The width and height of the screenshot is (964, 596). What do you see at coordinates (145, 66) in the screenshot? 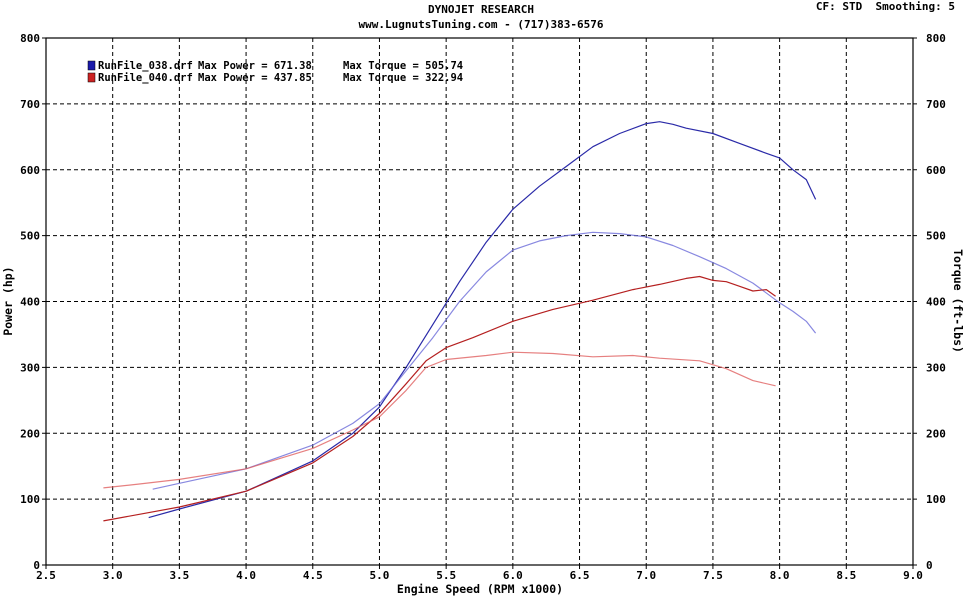
I see `legend-file-038: RunFile_038.drf` at bounding box center [145, 66].